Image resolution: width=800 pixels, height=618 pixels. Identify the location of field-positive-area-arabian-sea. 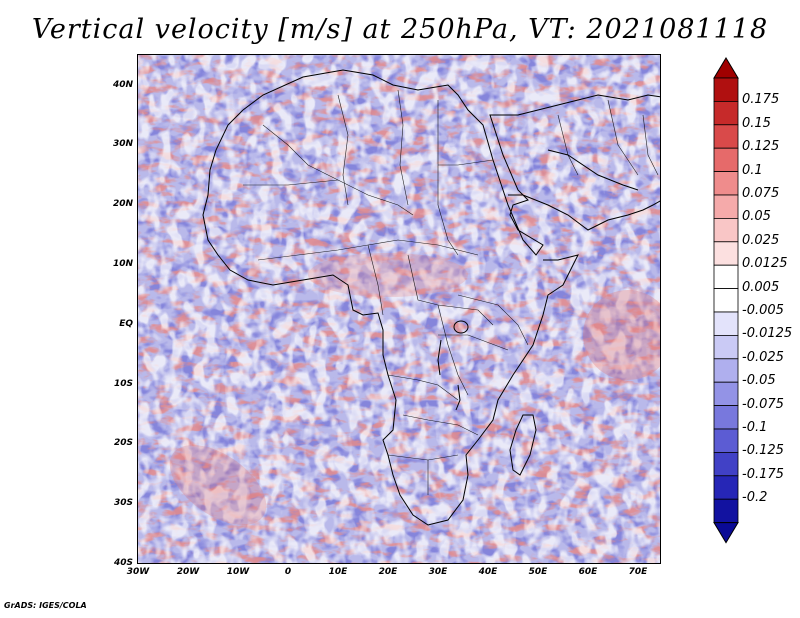
(621, 335).